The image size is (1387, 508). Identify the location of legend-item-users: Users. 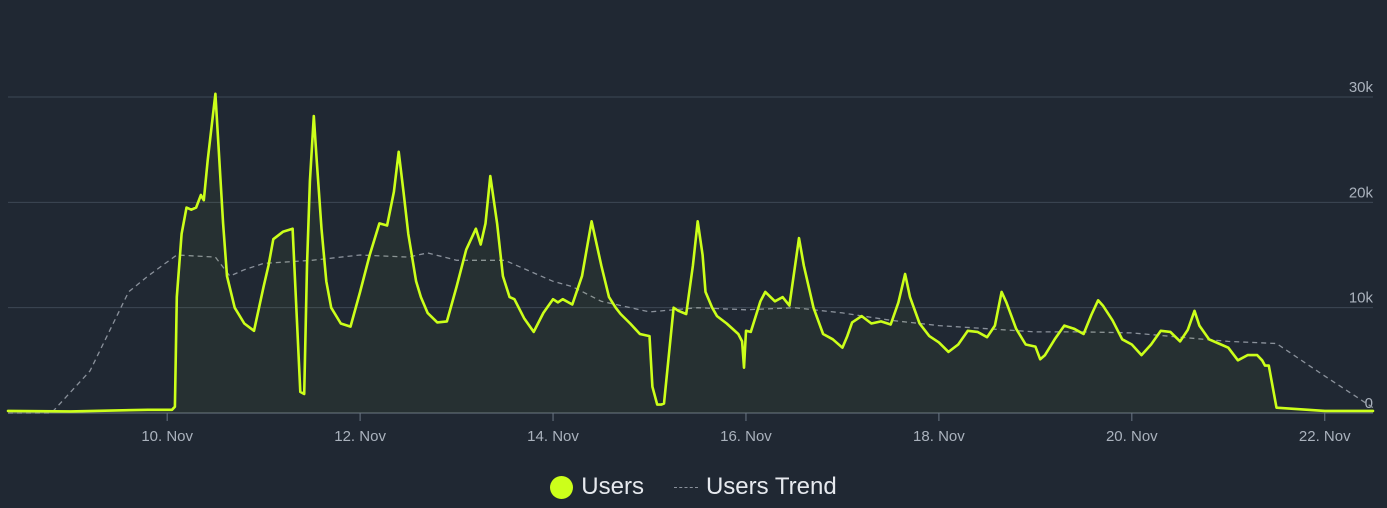
(597, 487).